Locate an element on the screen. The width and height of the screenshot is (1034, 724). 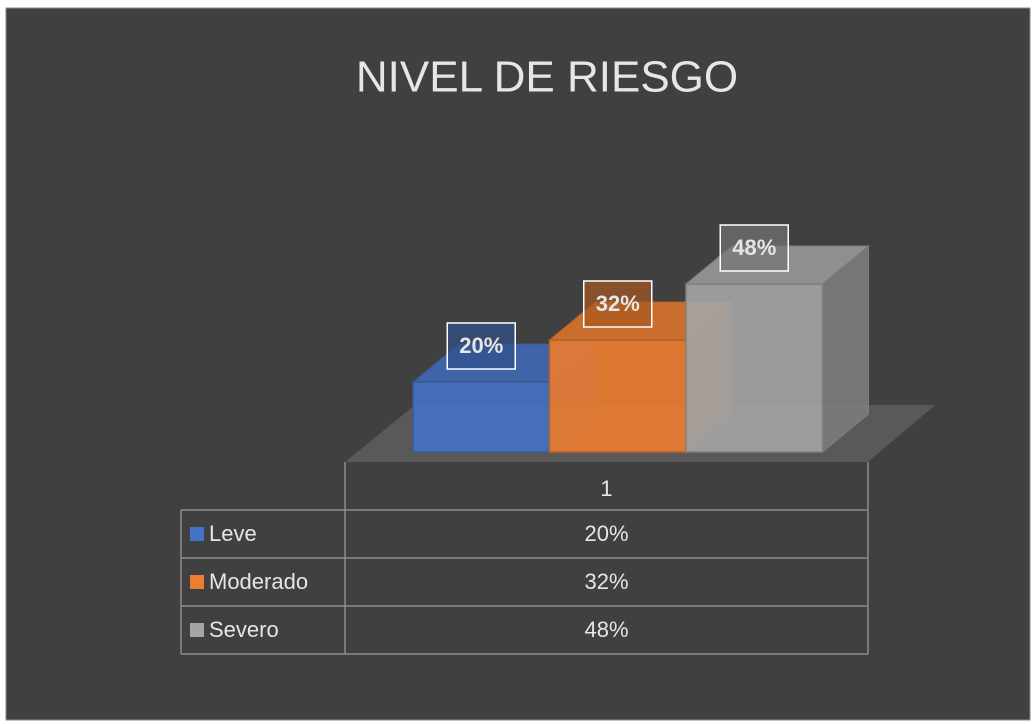
value-label: 32% is located at coordinates (618, 303).